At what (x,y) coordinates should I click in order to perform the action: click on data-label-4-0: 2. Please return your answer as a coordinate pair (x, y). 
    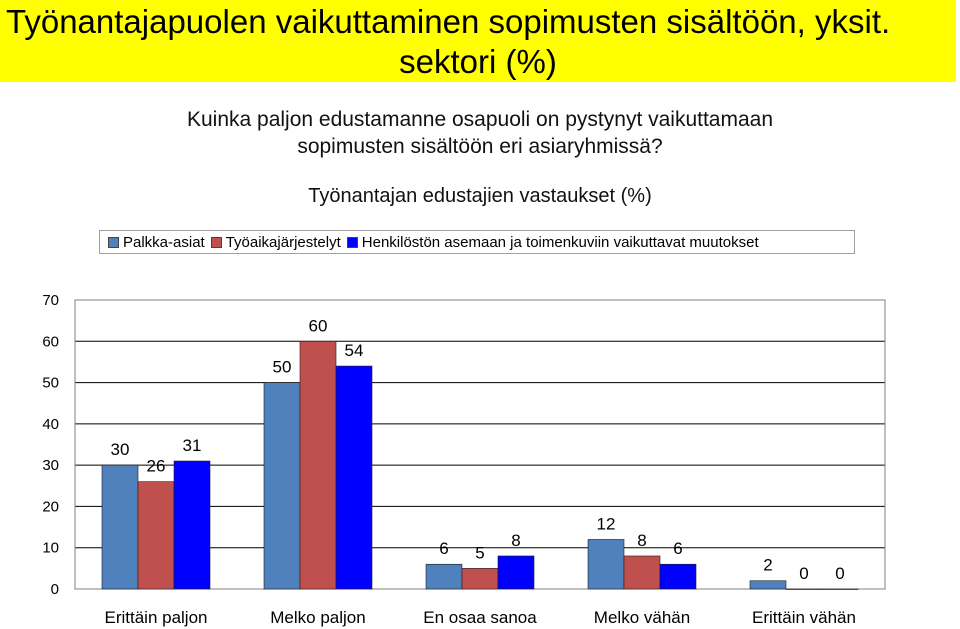
    Looking at the image, I should click on (767, 565).